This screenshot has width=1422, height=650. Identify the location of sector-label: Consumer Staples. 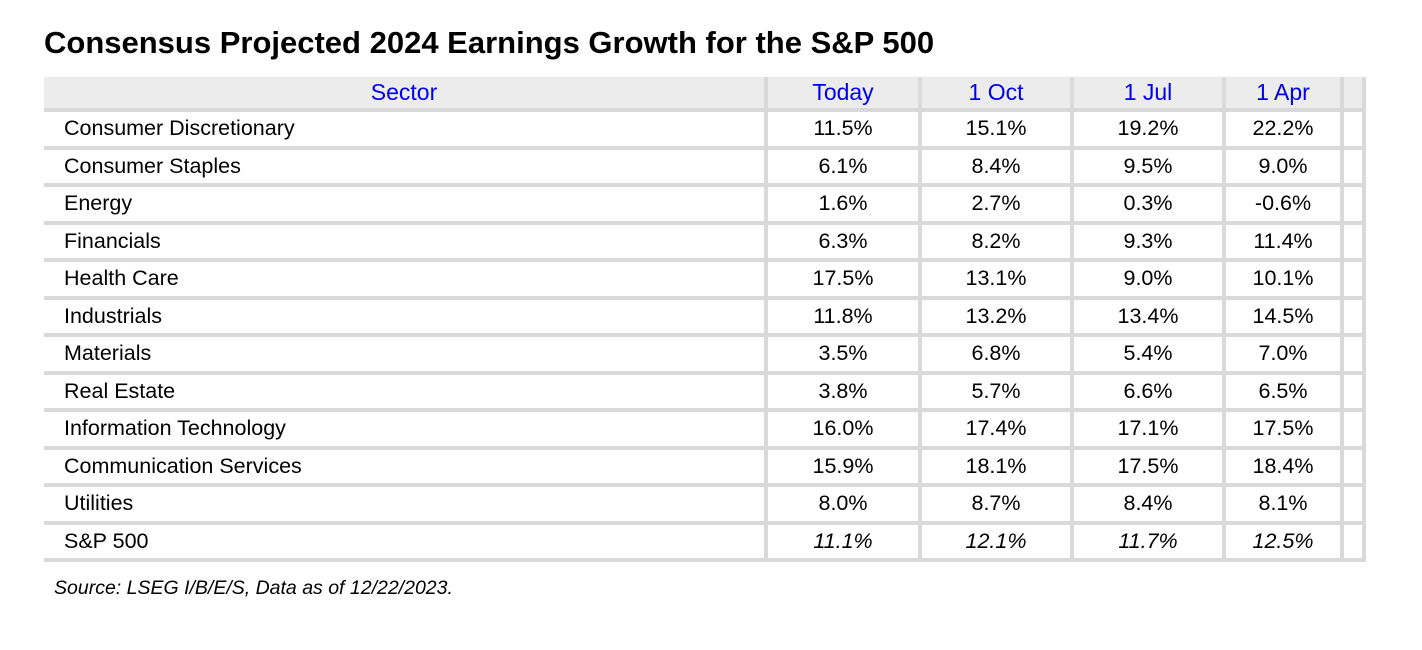
(404, 168).